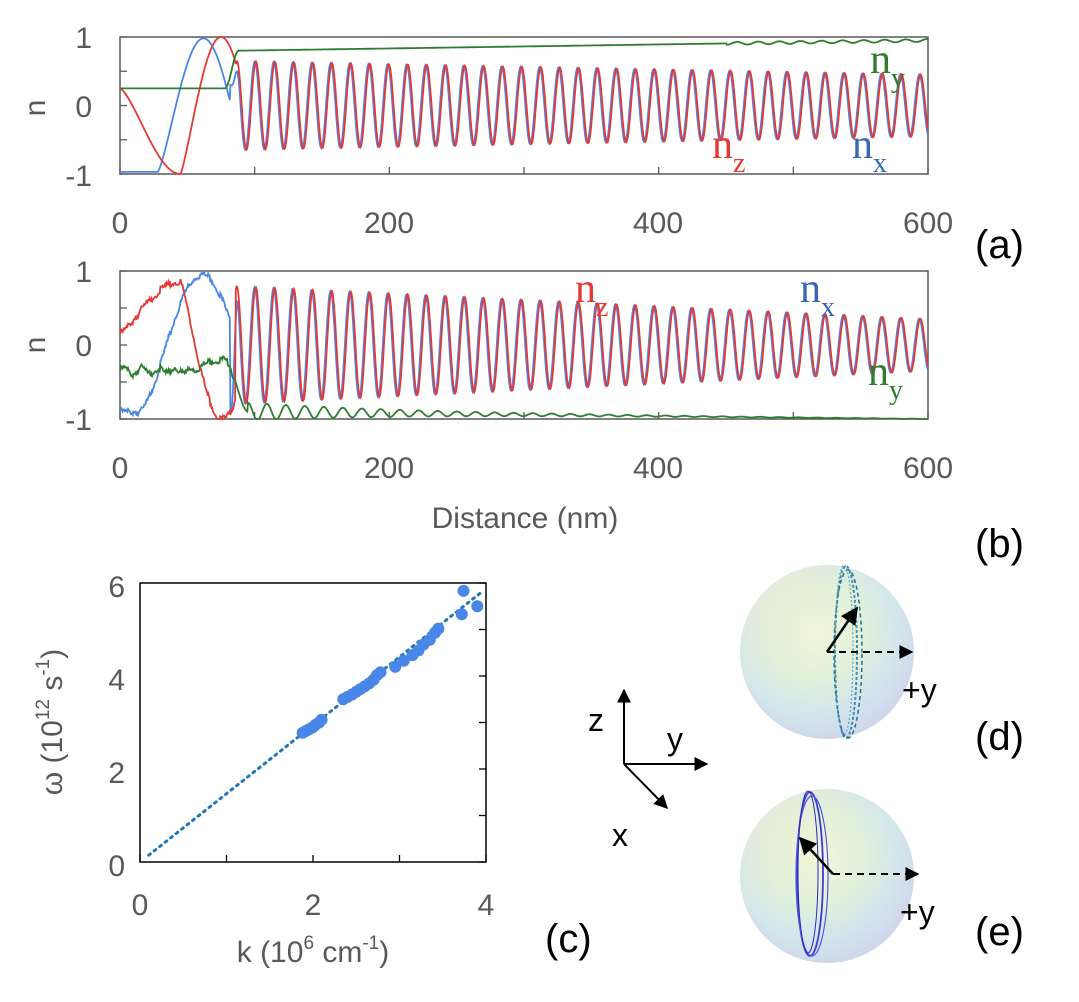  What do you see at coordinates (568, 939) in the screenshot?
I see `panel-c-tag: (c)` at bounding box center [568, 939].